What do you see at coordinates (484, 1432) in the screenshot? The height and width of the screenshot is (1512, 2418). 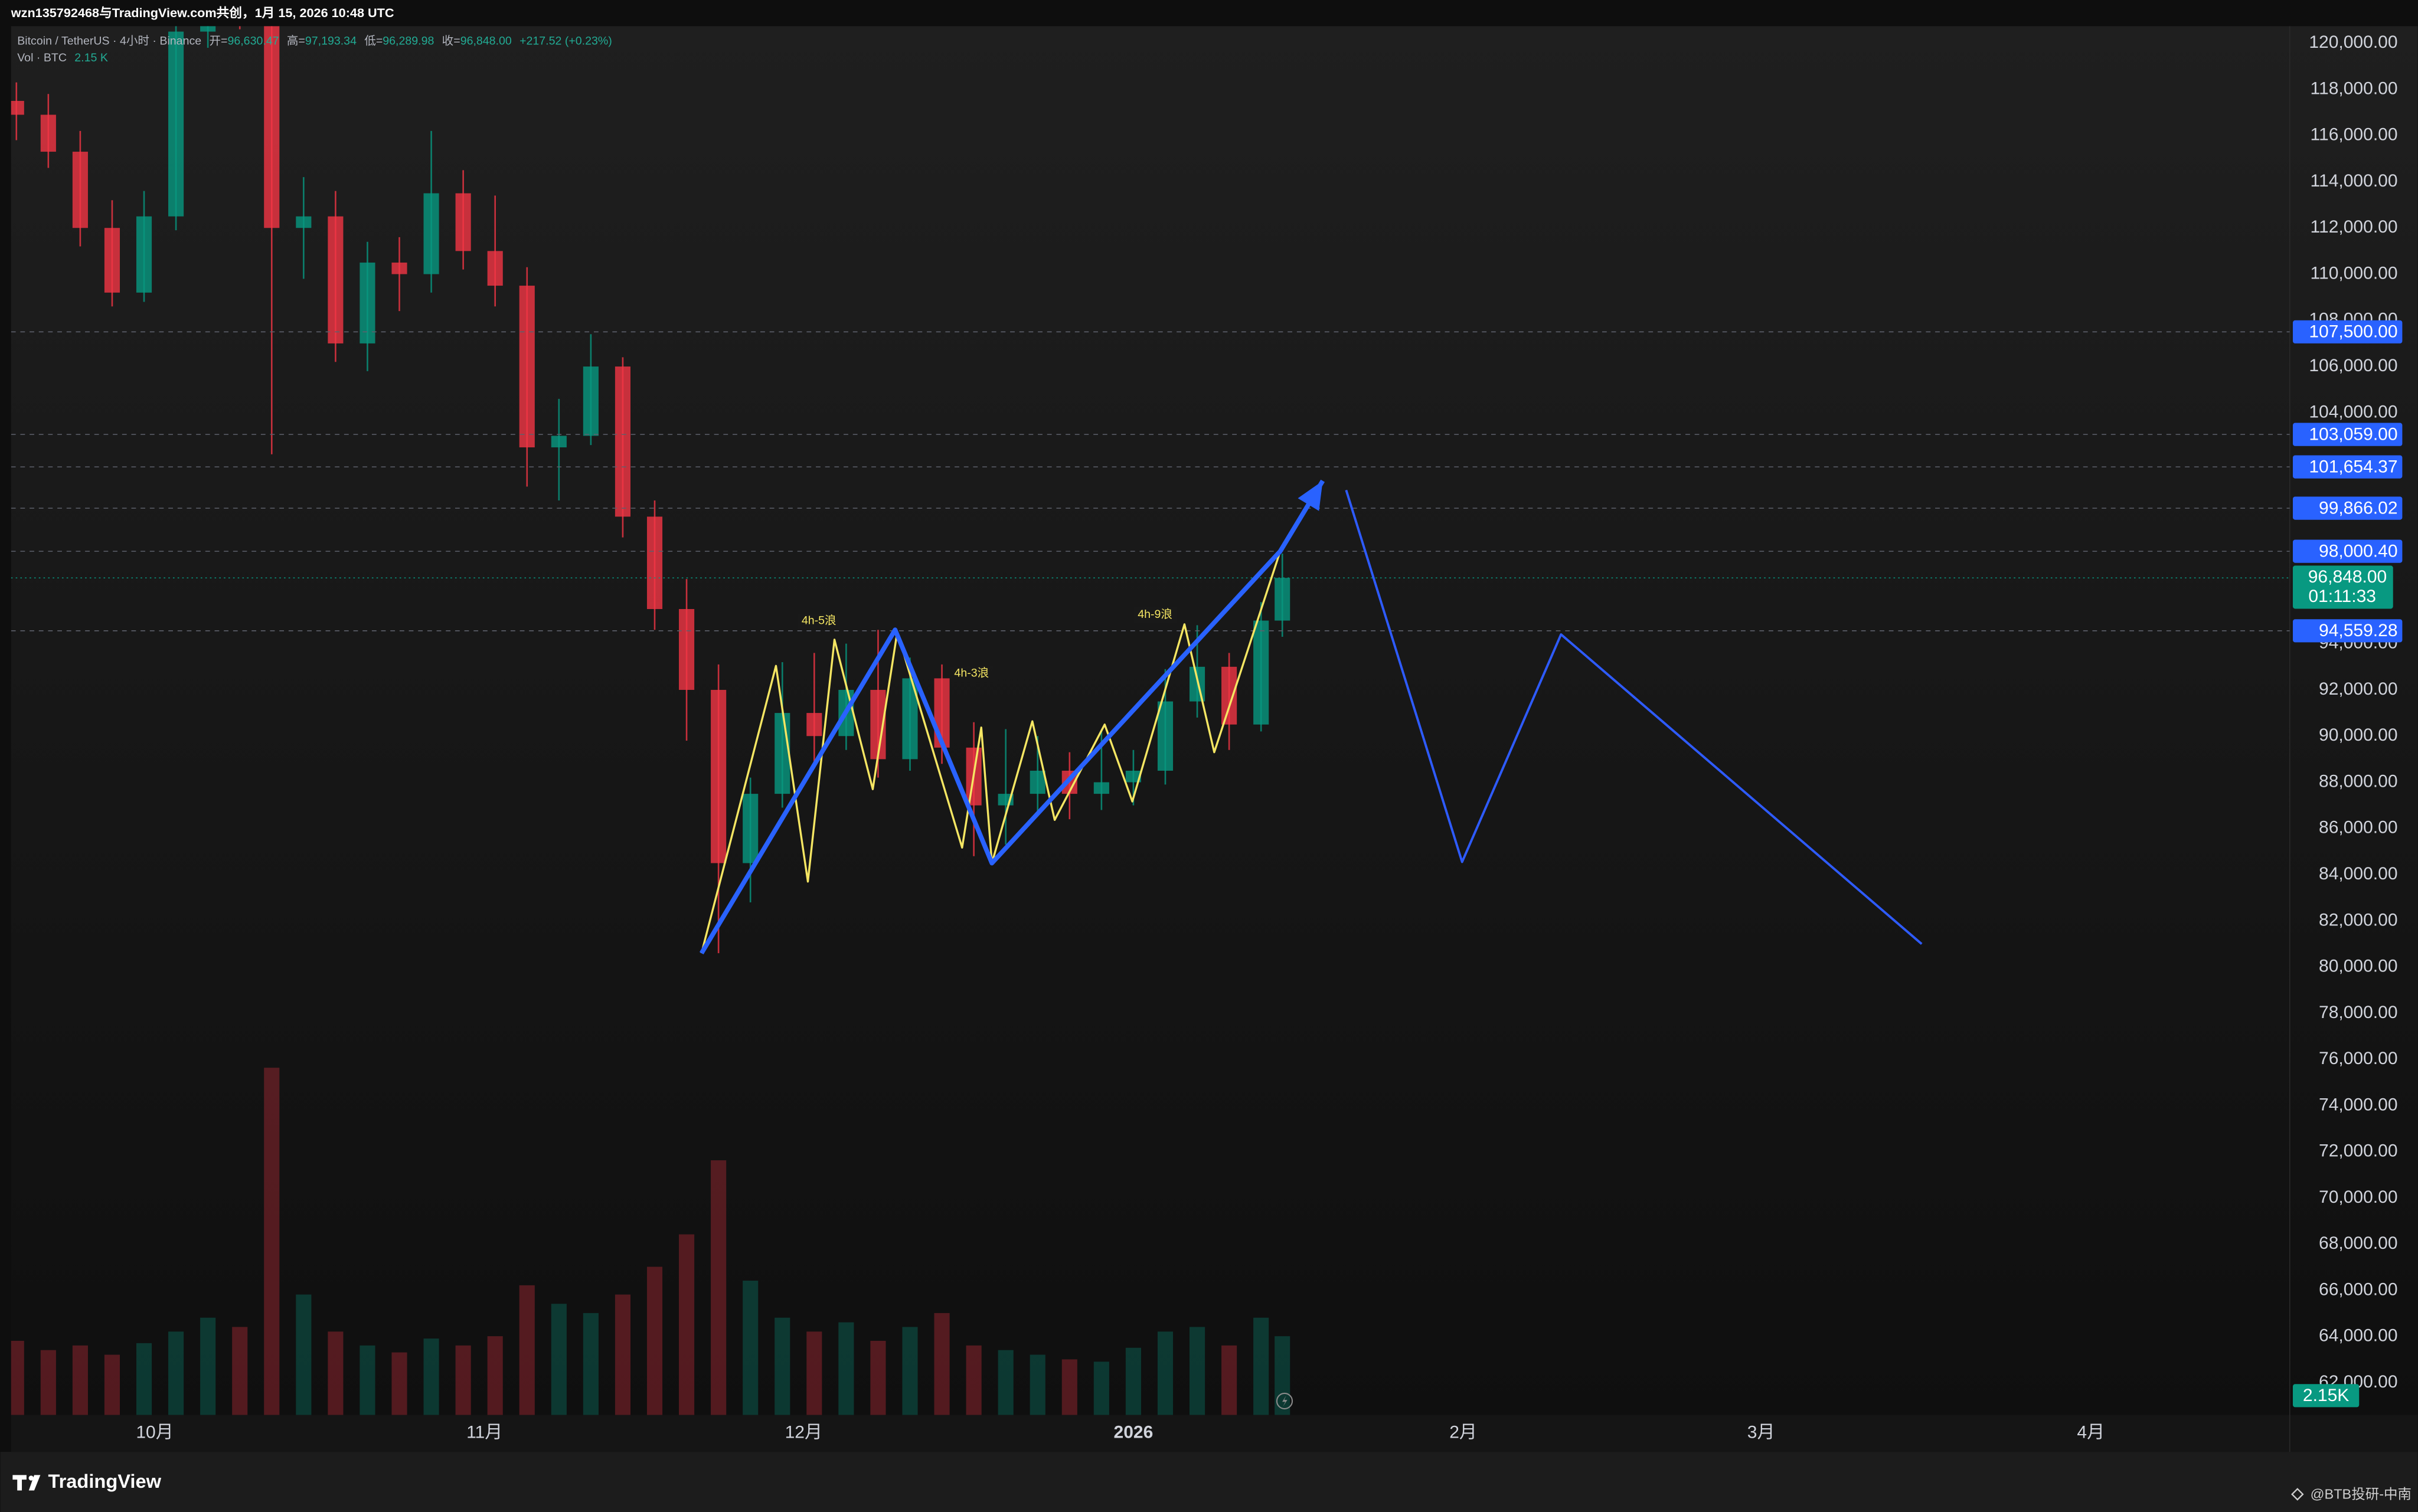 I see `x-tick-label: 11月` at bounding box center [484, 1432].